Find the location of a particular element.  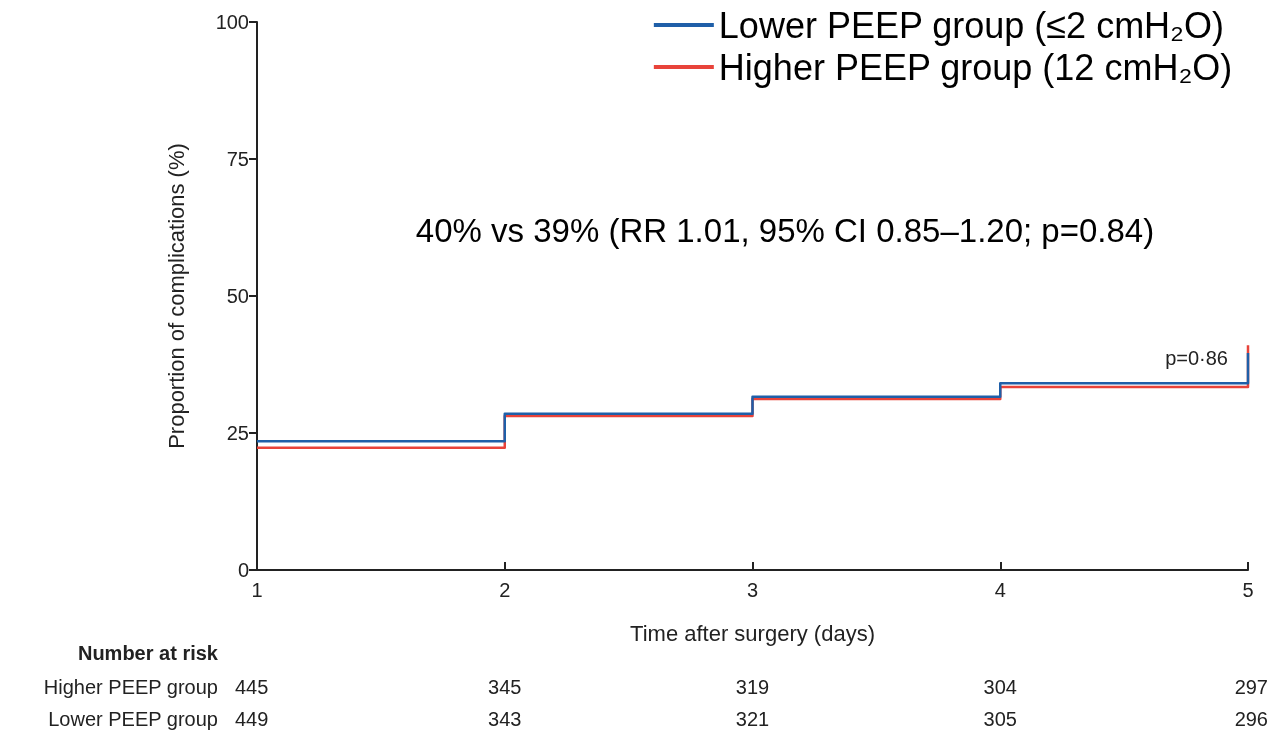

text: 319 is located at coordinates (752, 687).